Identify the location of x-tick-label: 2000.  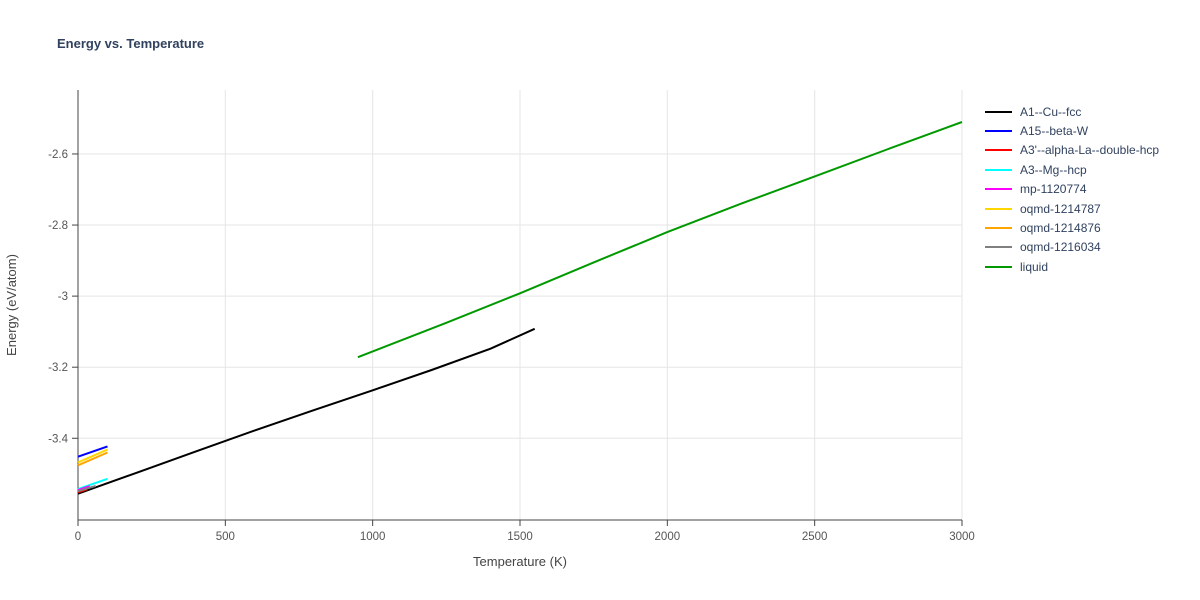
(668, 537).